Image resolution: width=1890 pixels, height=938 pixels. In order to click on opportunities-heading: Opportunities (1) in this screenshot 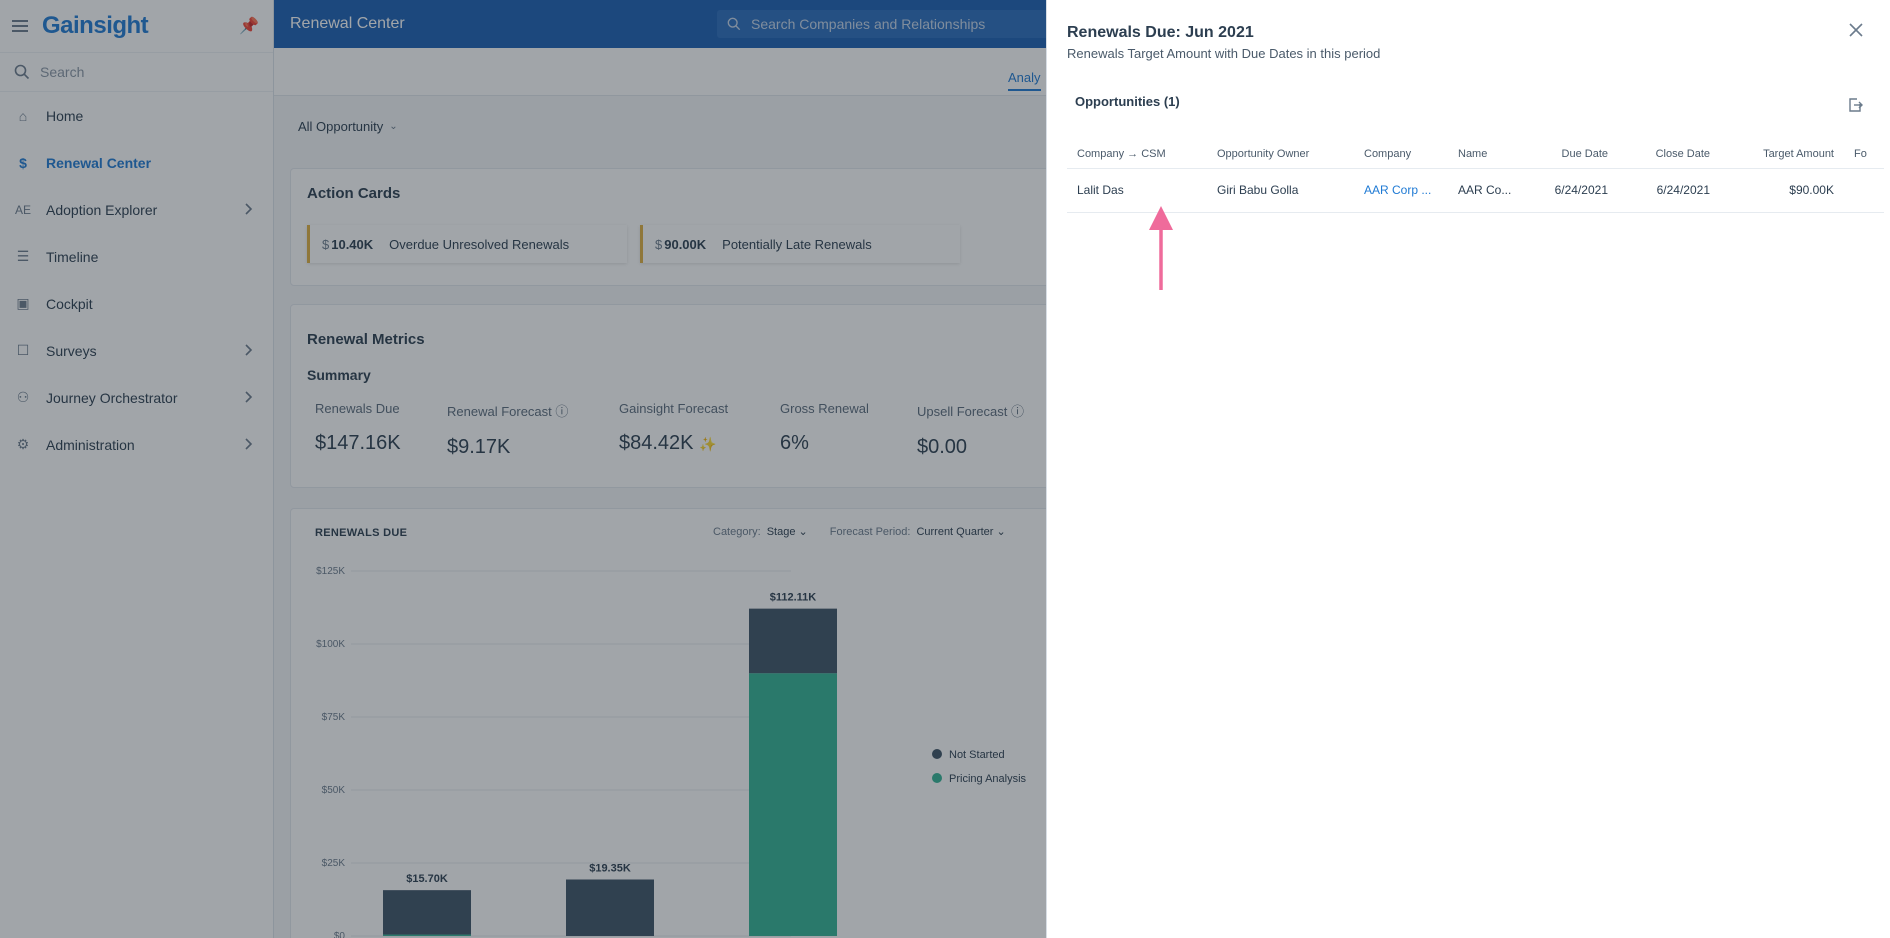, I will do `click(1127, 101)`.